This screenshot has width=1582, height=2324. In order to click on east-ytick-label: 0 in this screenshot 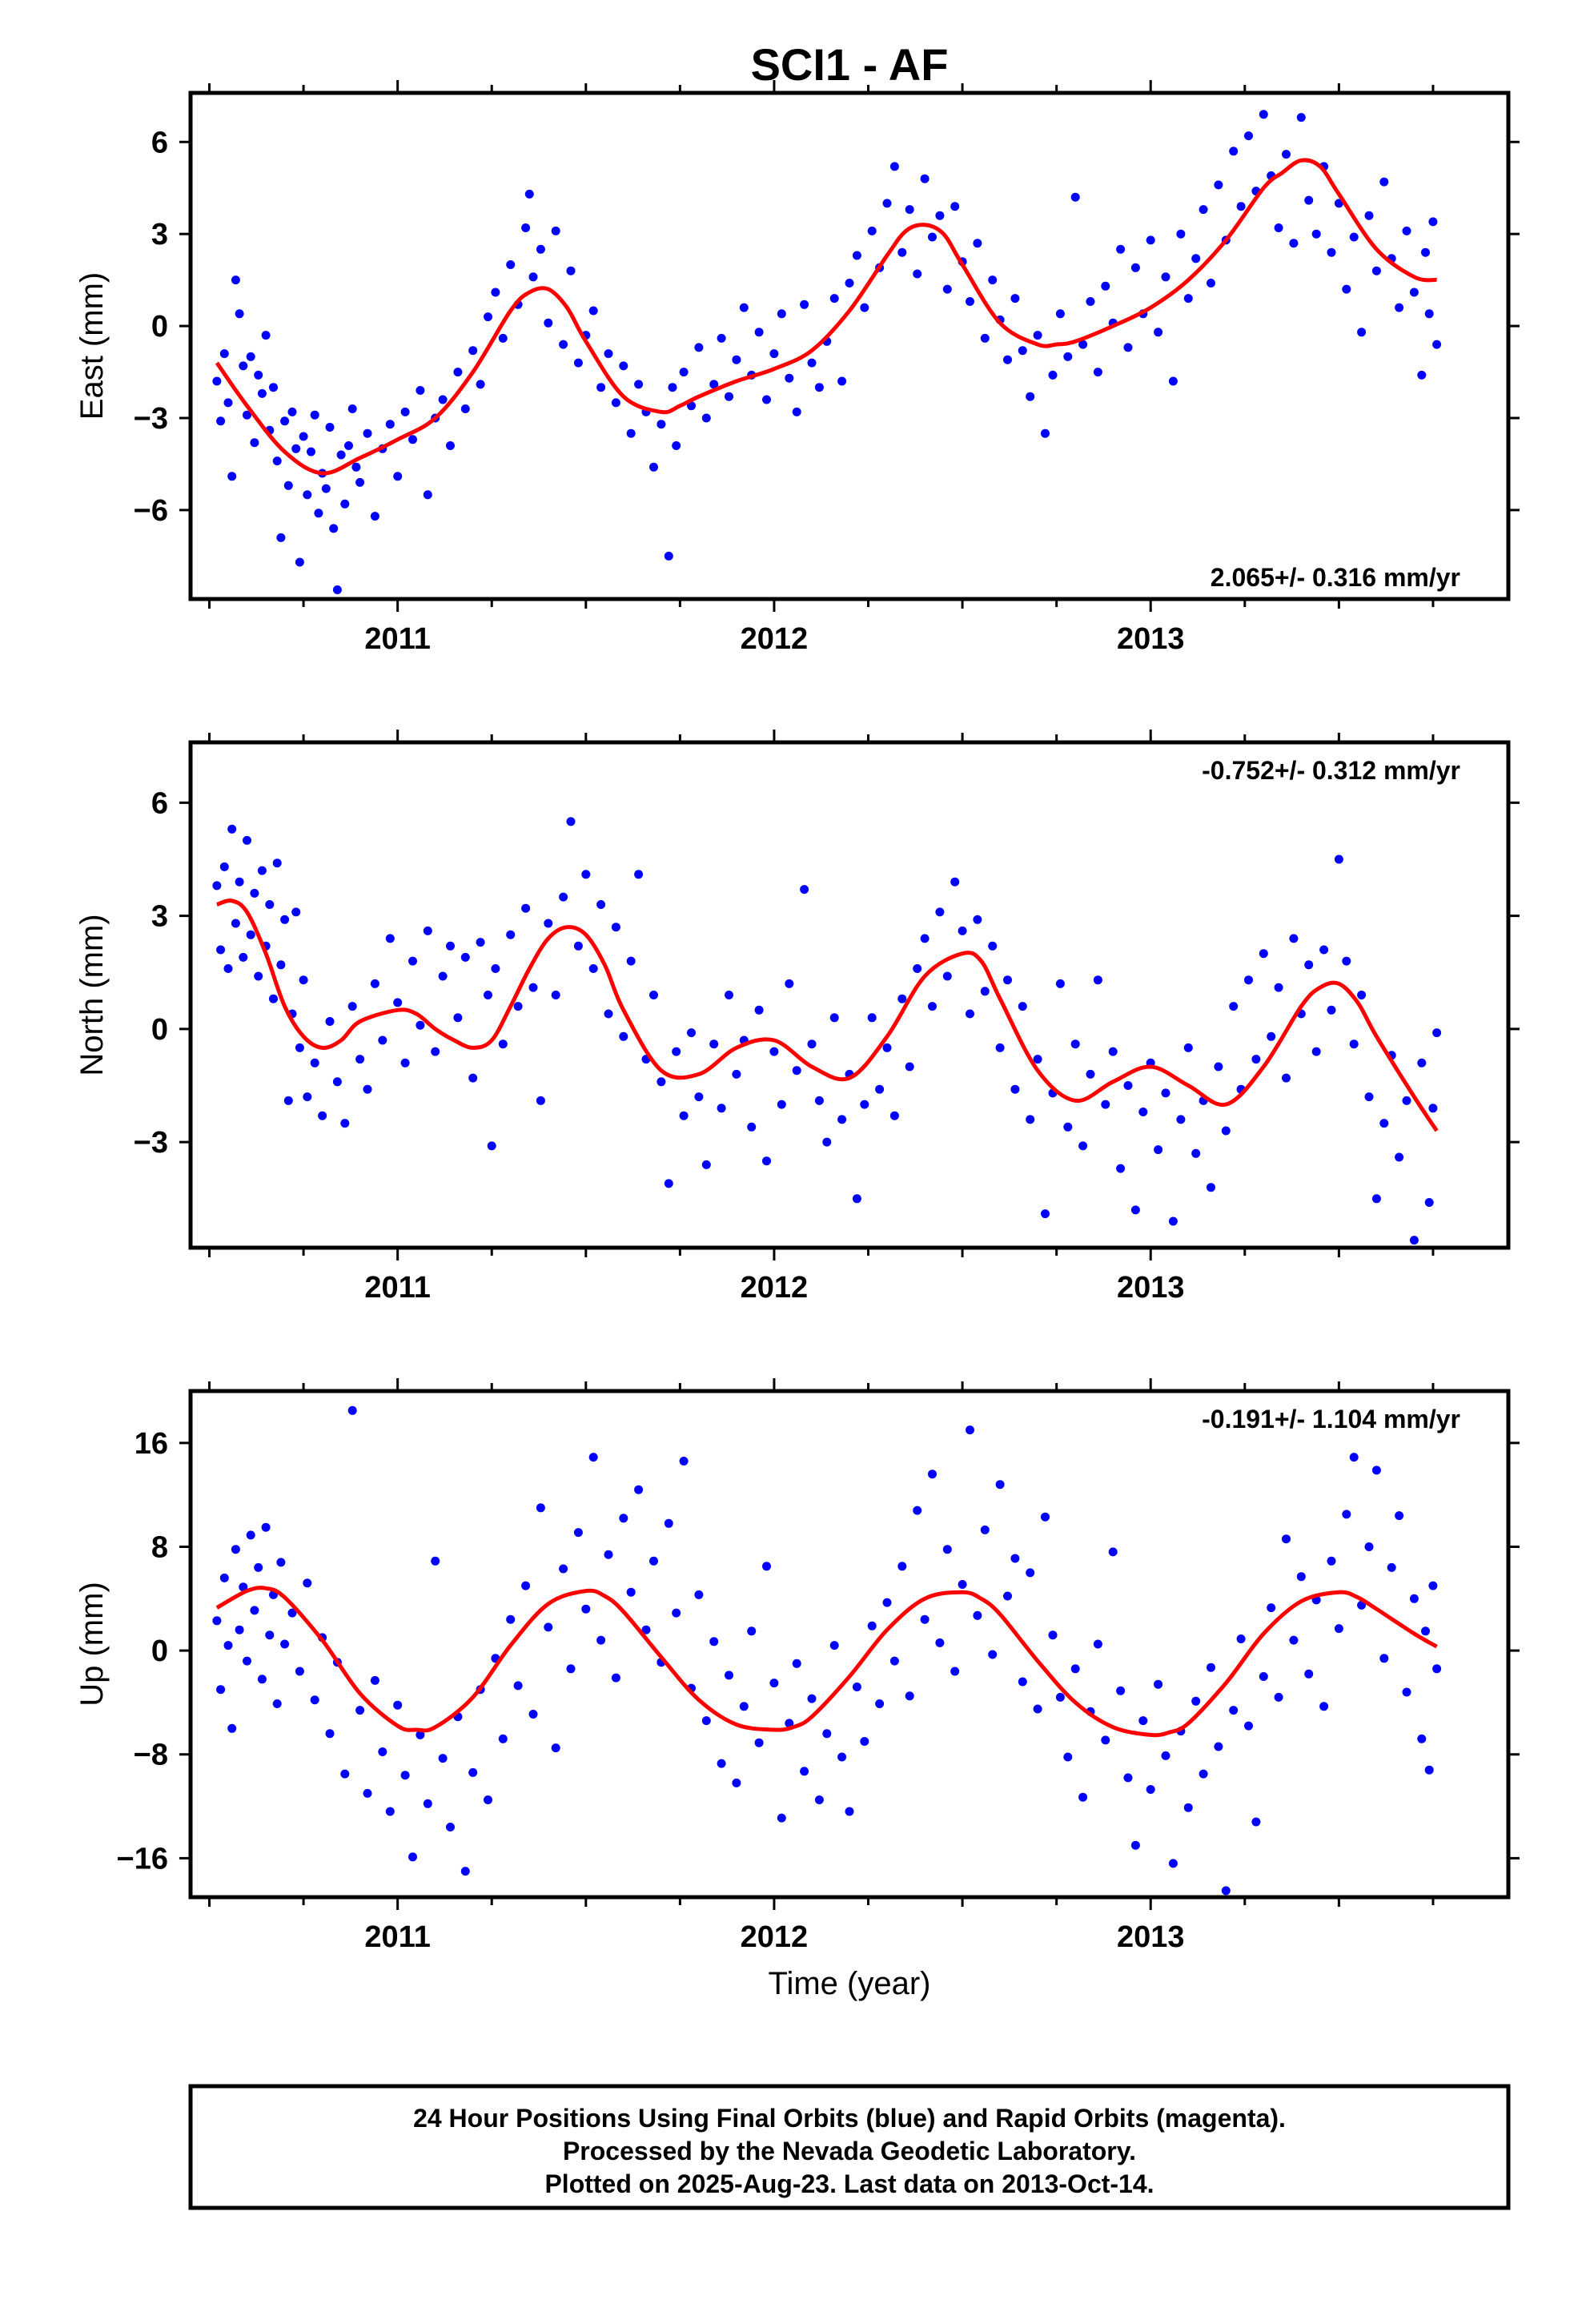, I will do `click(159, 327)`.